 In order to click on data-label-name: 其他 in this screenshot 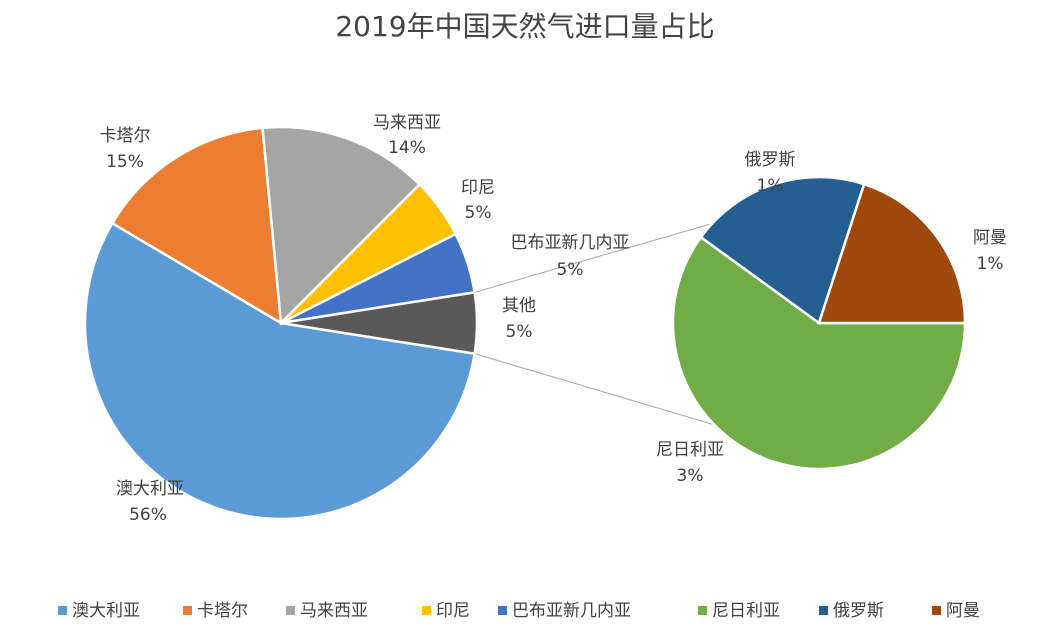, I will do `click(519, 306)`.